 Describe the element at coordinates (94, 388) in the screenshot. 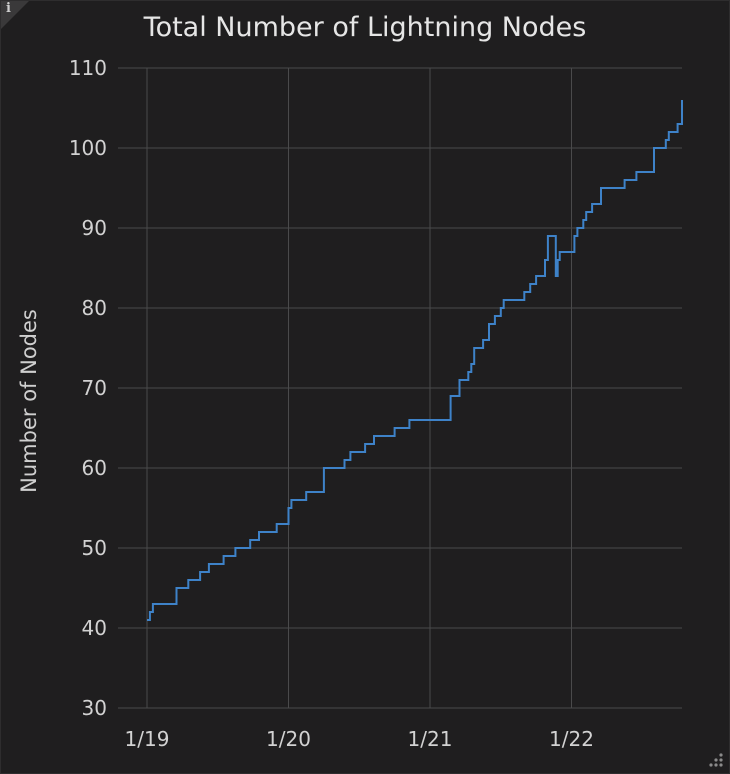

I see `y-tick-label: 70` at that location.